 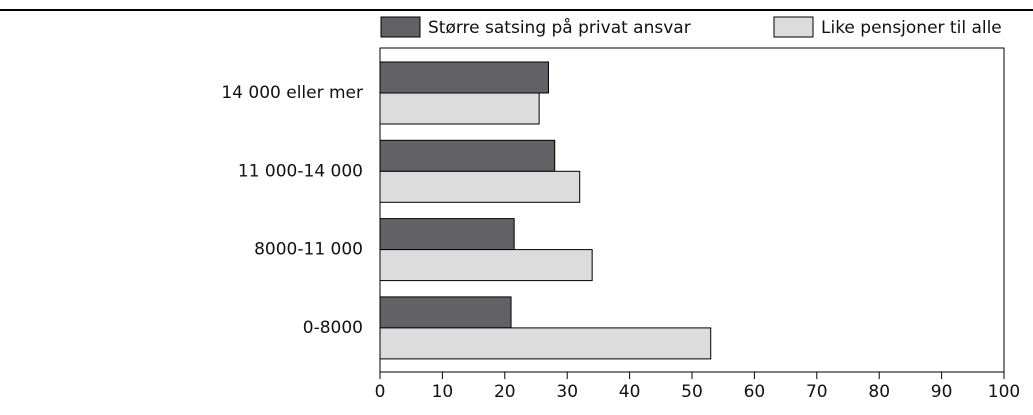 What do you see at coordinates (942, 392) in the screenshot?
I see `x-tick-label: 90` at bounding box center [942, 392].